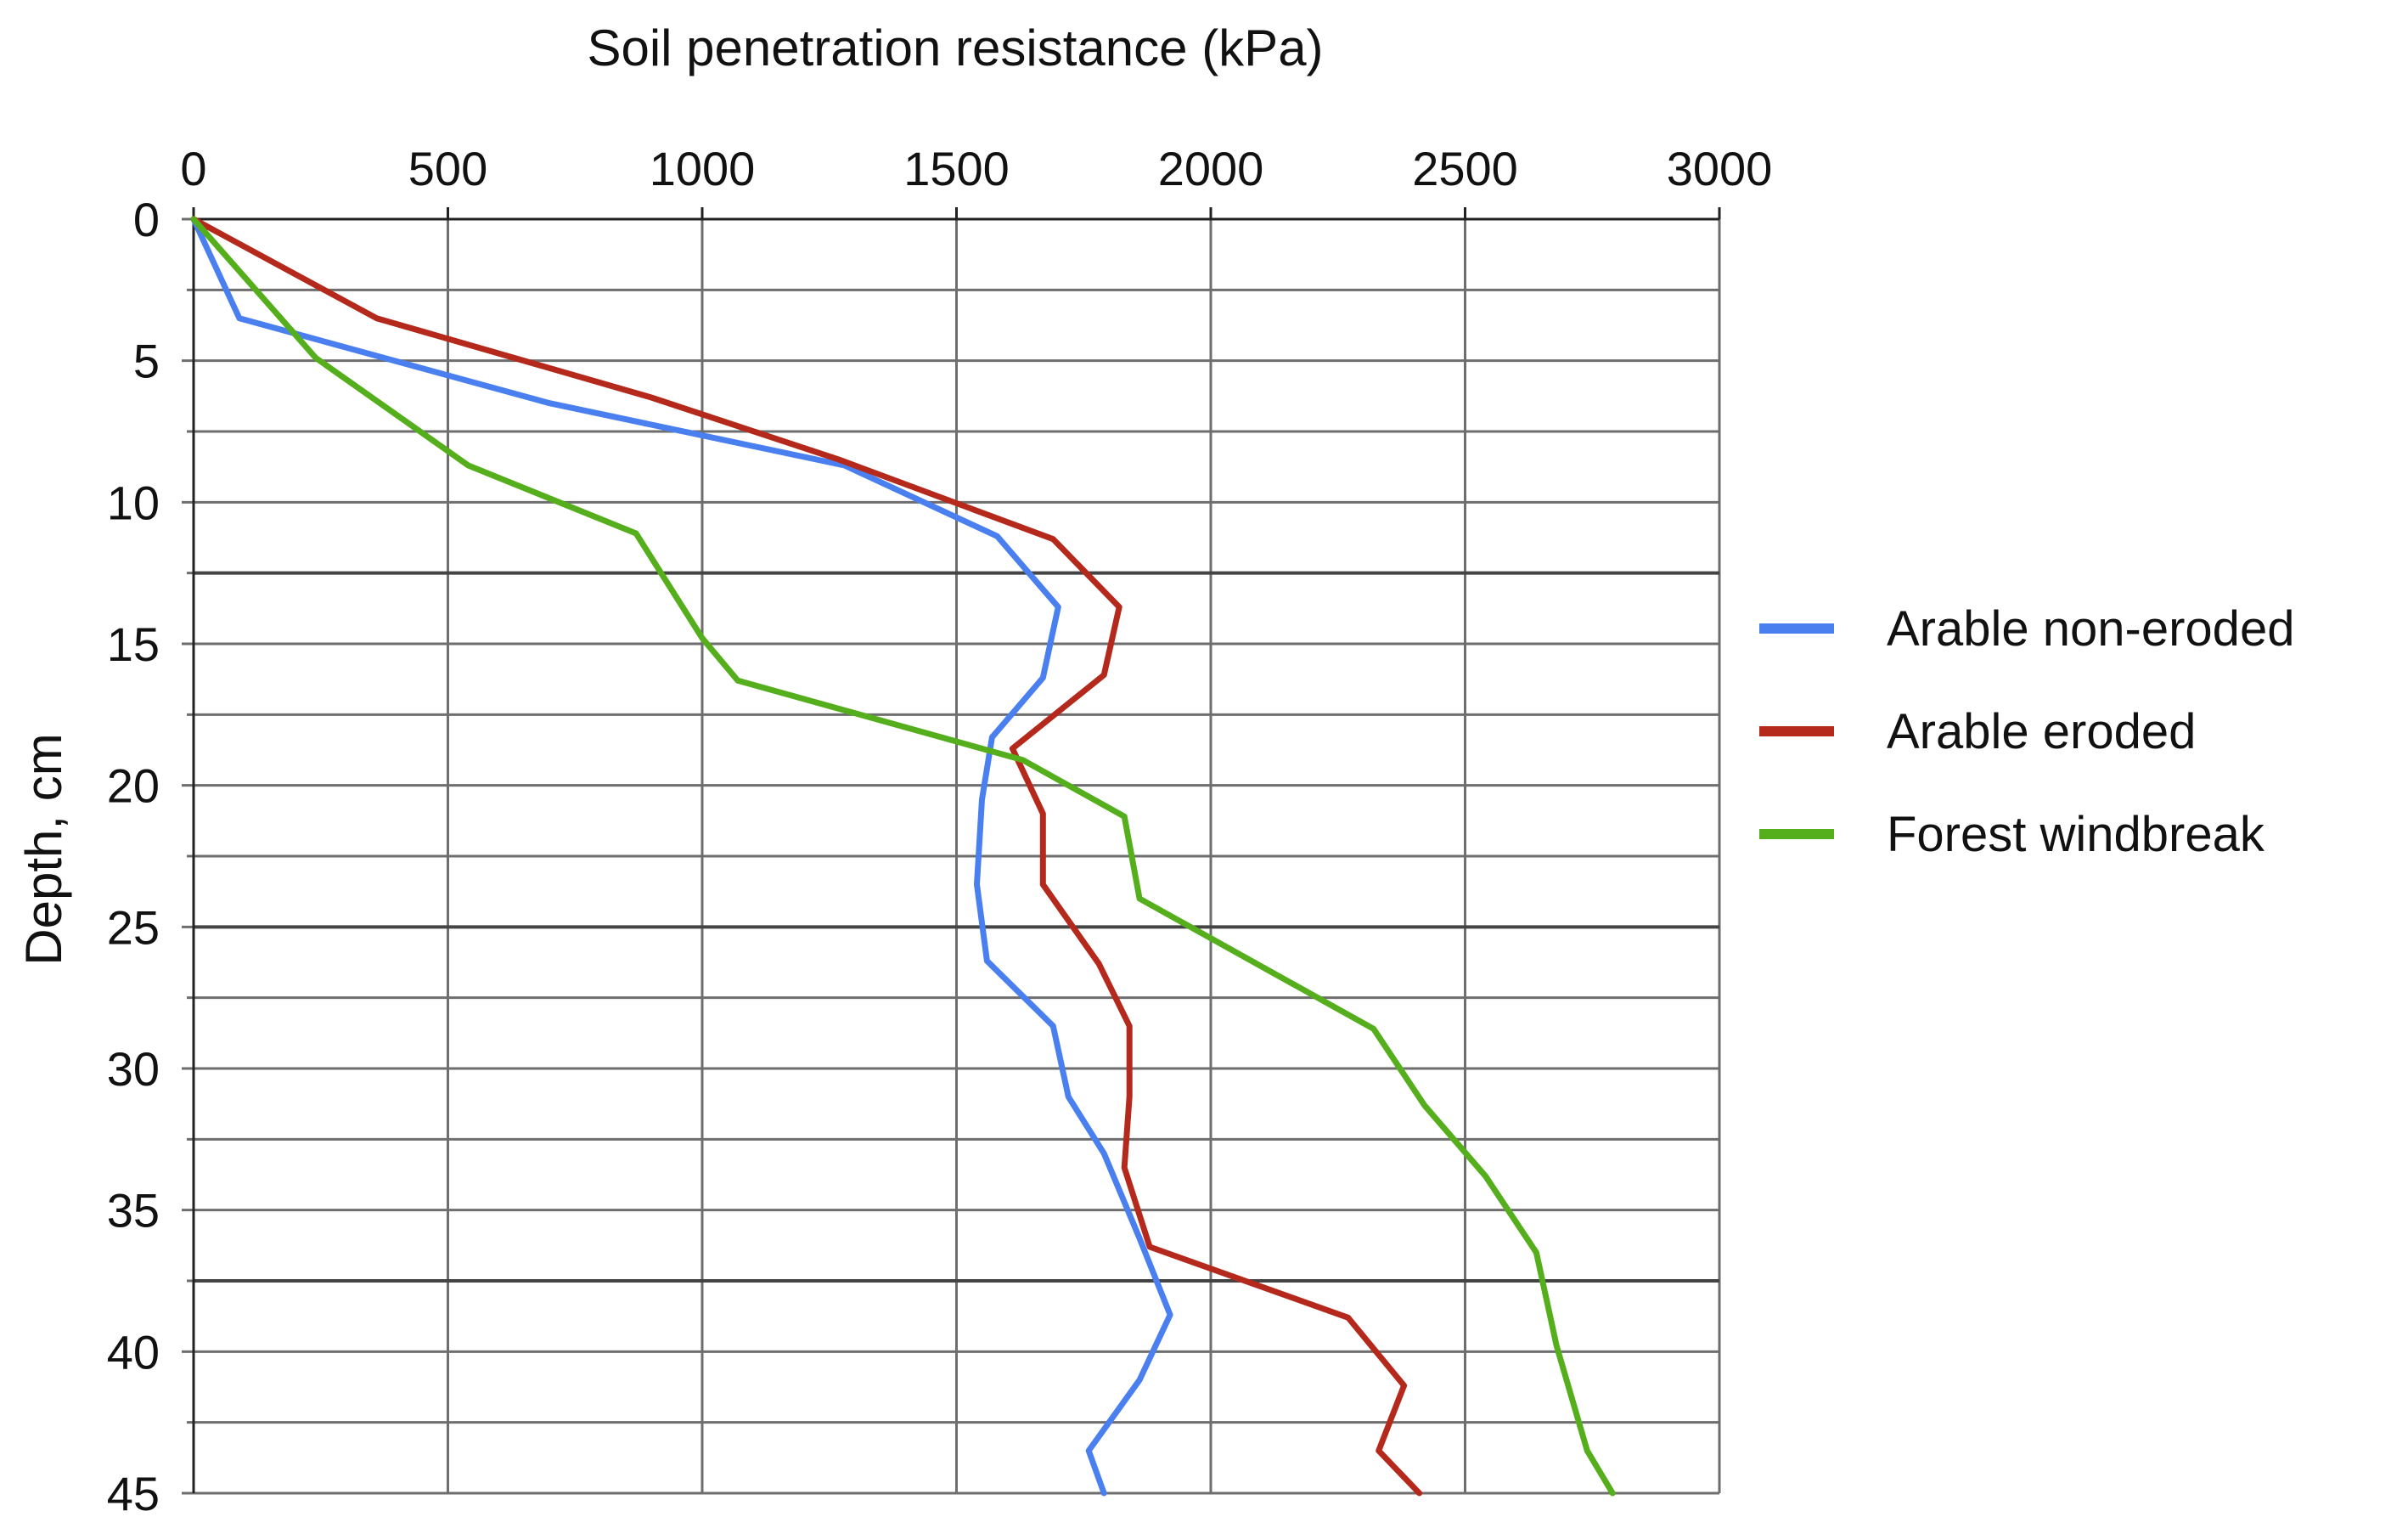 This screenshot has height=1528, width=2408. I want to click on y-tick-label: 40, so click(133, 1352).